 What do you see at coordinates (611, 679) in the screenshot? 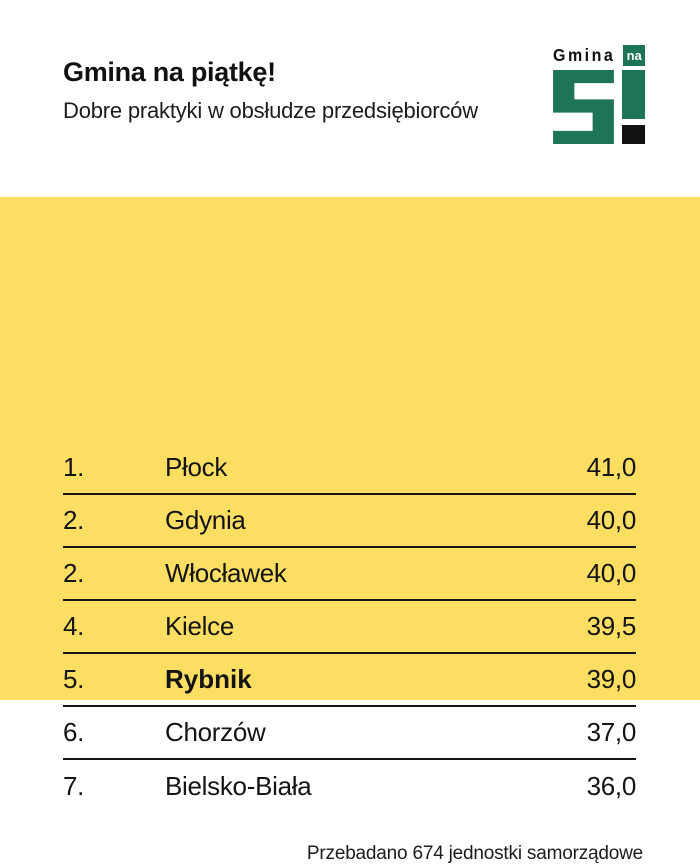
I see `score-cell: 39,0` at bounding box center [611, 679].